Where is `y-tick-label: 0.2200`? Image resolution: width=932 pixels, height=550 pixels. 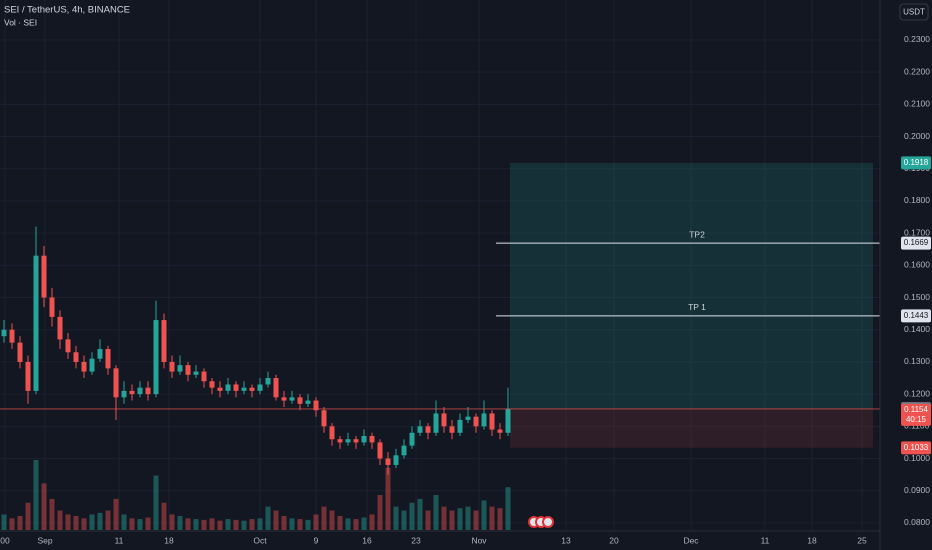
y-tick-label: 0.2200 is located at coordinates (917, 71).